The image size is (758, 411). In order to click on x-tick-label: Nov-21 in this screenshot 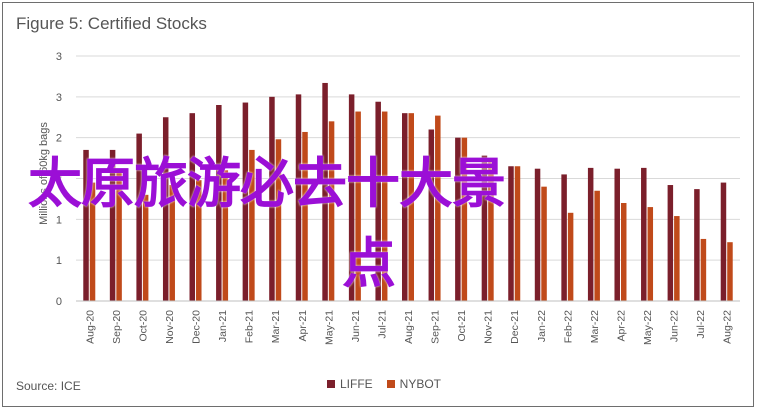, I will do `click(489, 327)`.